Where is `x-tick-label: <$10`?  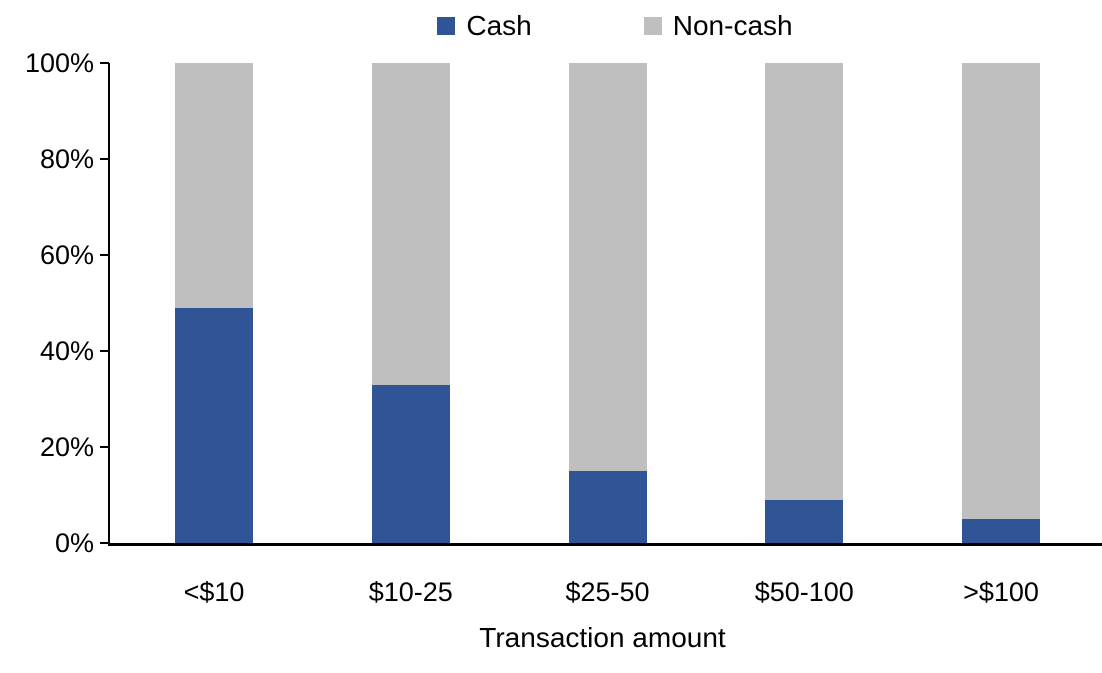 x-tick-label: <$10 is located at coordinates (214, 592).